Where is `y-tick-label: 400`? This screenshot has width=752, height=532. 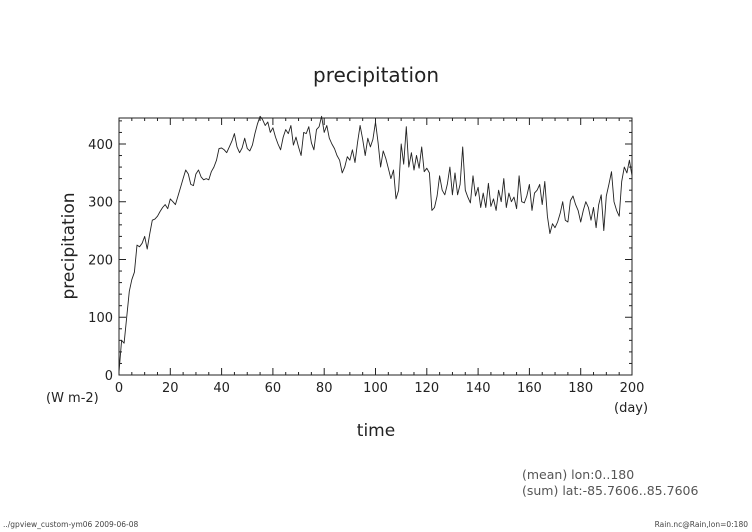 y-tick-label: 400 is located at coordinates (100, 145).